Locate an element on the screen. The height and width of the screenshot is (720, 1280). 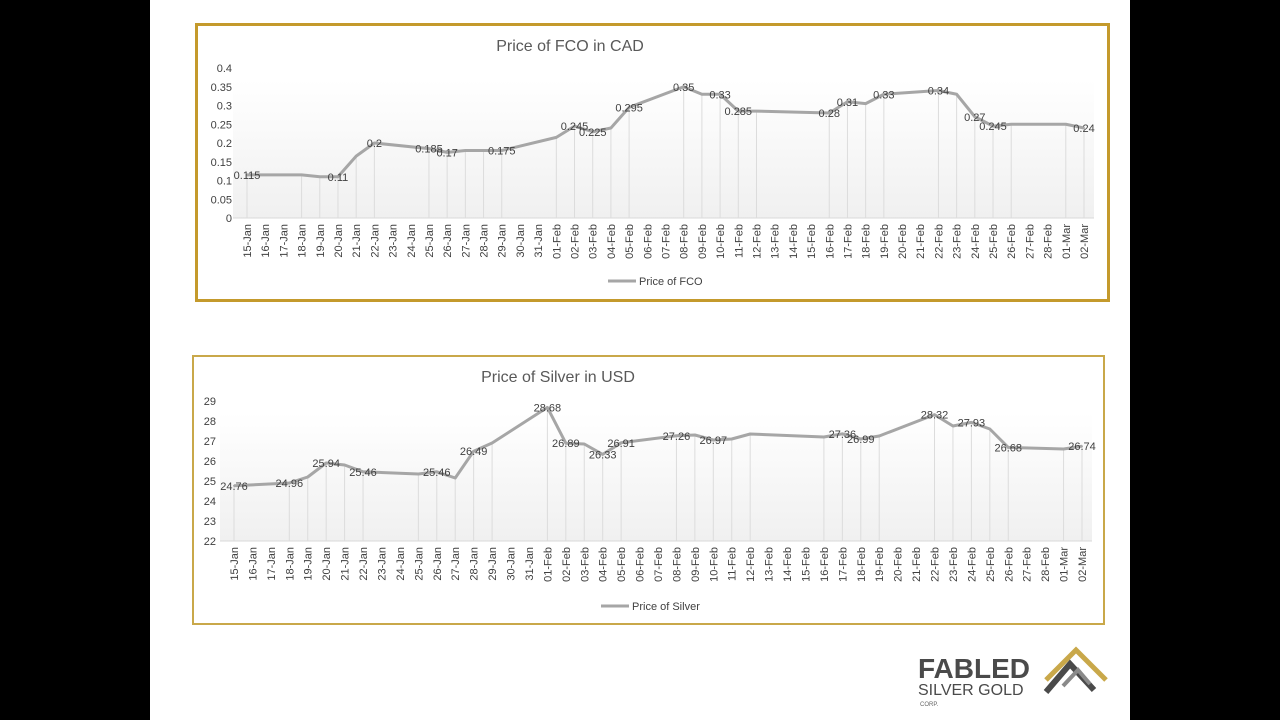
data-label: 24.96 is located at coordinates (290, 484).